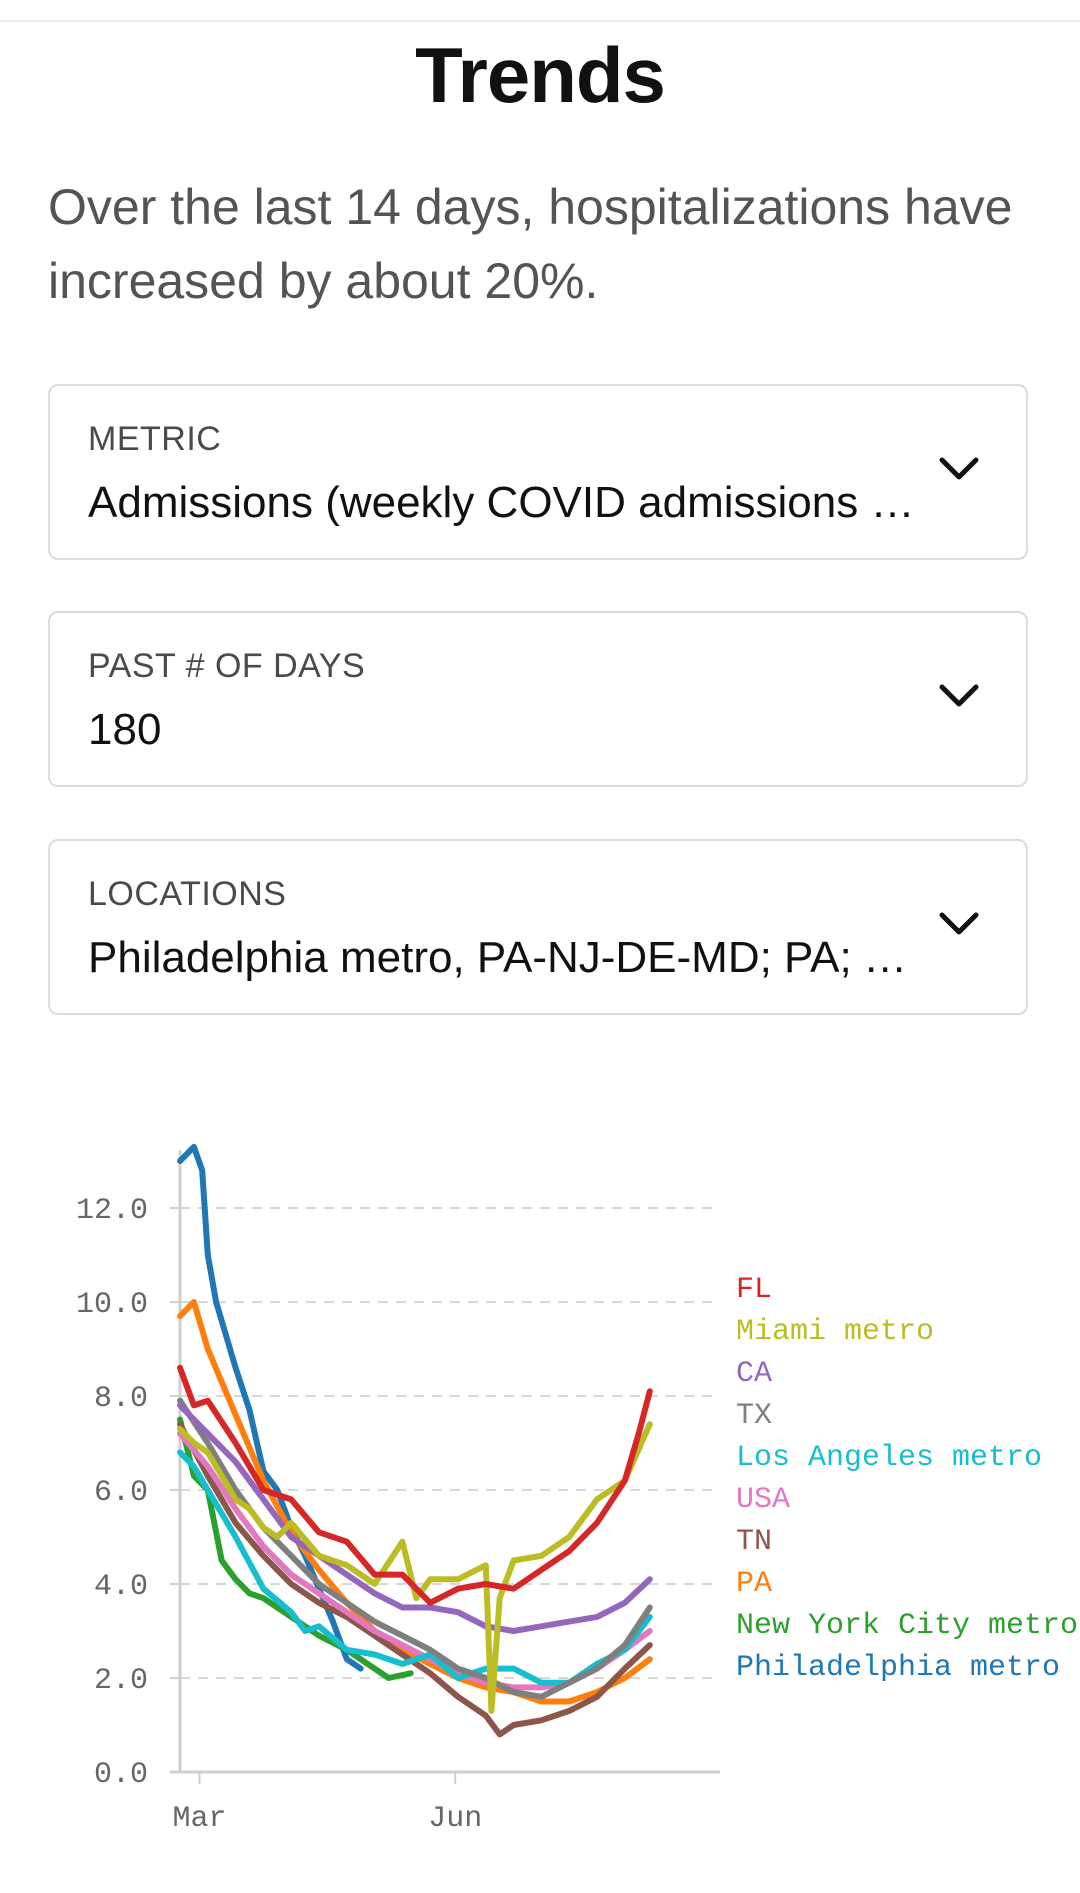  Describe the element at coordinates (227, 666) in the screenshot. I see `days-label: PAST # OF DAYS` at that location.